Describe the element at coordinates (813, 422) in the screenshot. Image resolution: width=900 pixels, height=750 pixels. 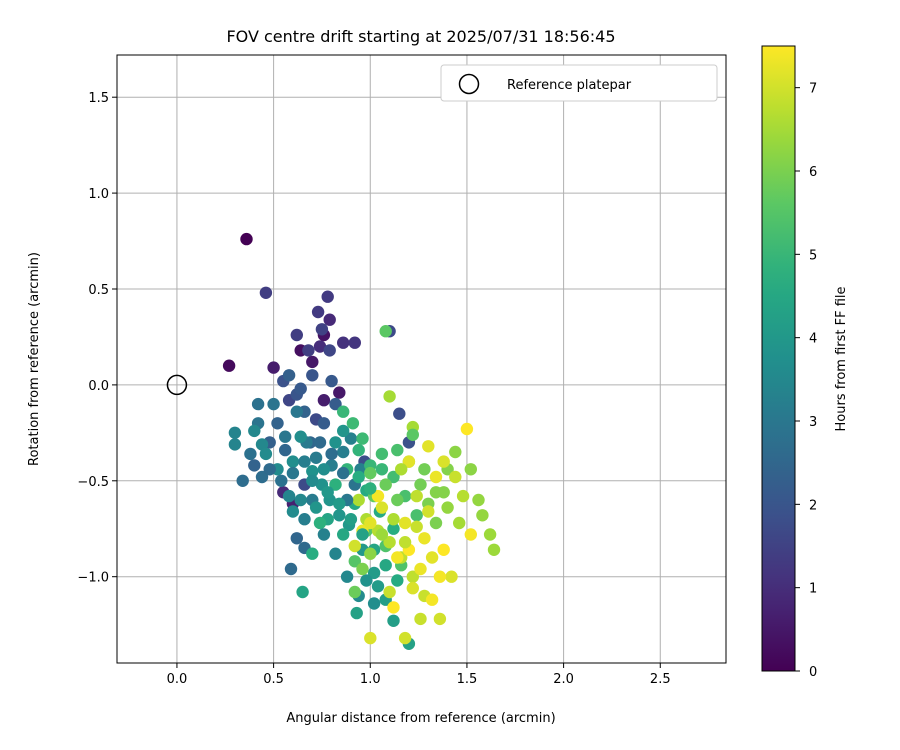
I see `colorbar-tick-label: 3` at that location.